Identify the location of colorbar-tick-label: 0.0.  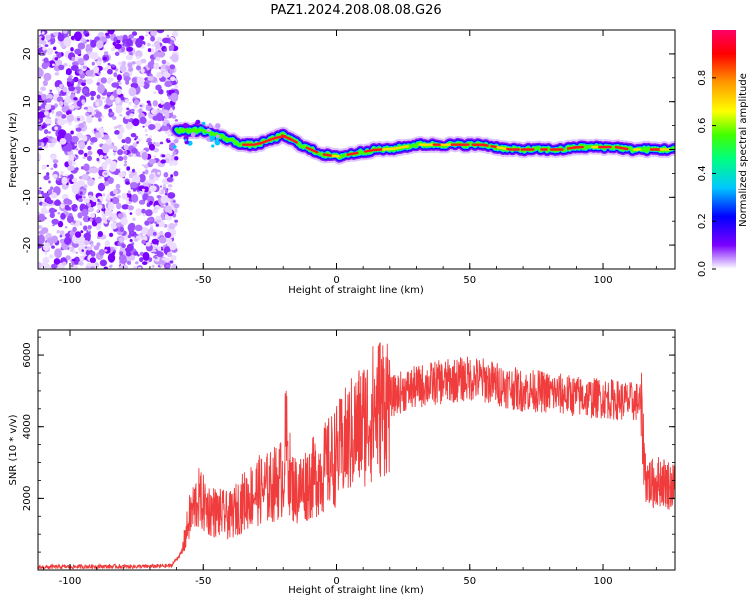
(702, 269).